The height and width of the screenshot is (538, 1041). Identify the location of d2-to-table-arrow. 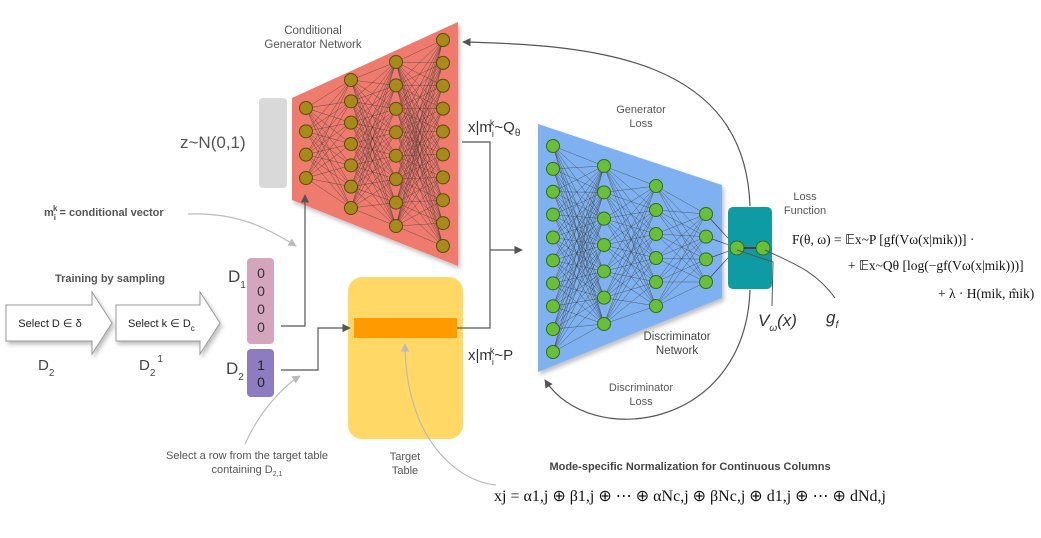
(316, 347).